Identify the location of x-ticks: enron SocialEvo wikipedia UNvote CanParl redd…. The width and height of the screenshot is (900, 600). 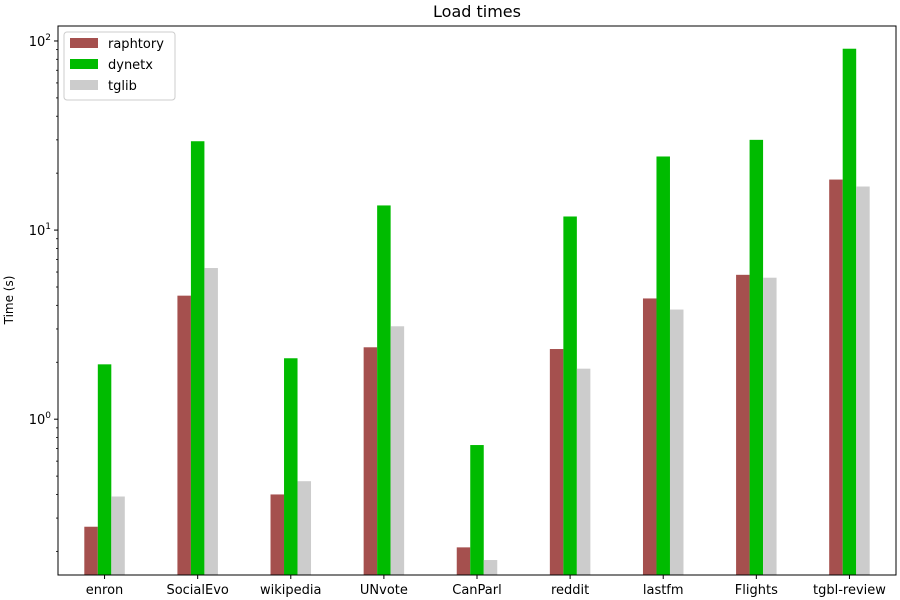
(486, 586).